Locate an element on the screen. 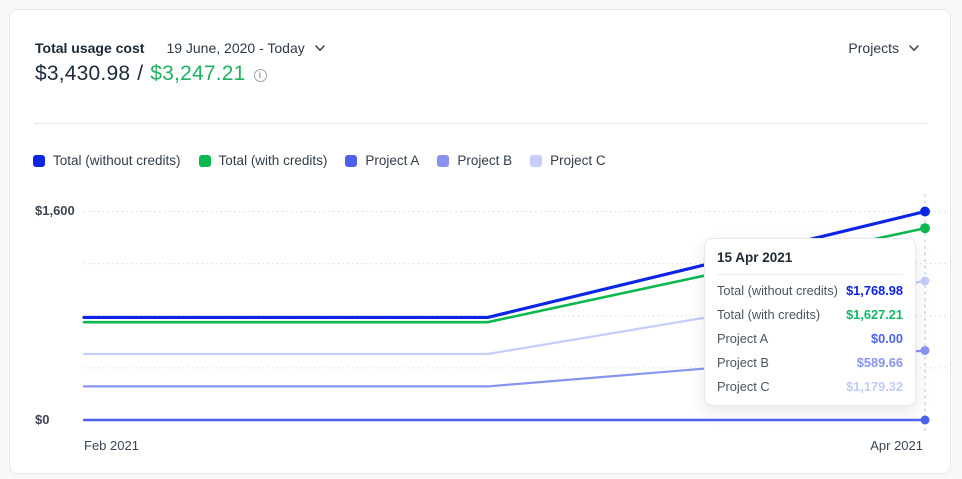  dot-total-without-credits is located at coordinates (925, 211).